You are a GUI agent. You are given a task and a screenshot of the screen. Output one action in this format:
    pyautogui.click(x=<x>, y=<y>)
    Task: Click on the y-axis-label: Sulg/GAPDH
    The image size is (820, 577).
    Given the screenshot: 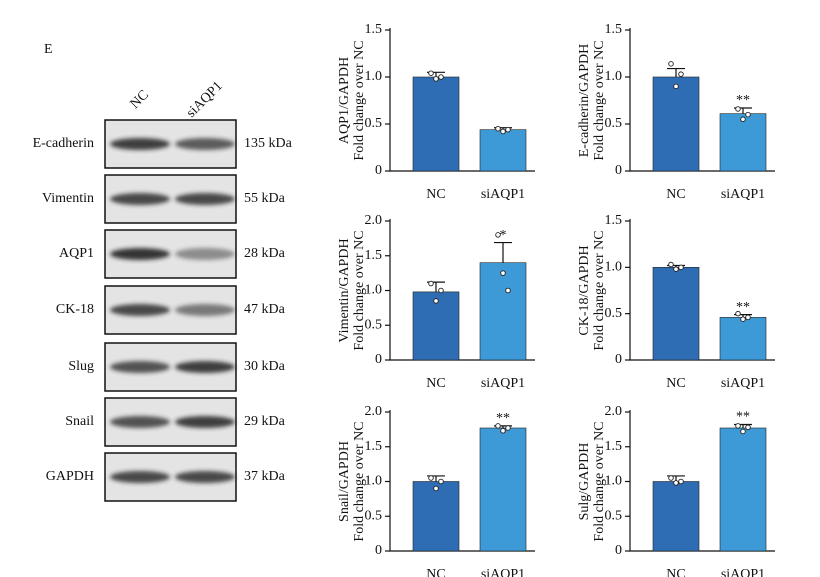 What is the action you would take?
    pyautogui.click(x=584, y=482)
    